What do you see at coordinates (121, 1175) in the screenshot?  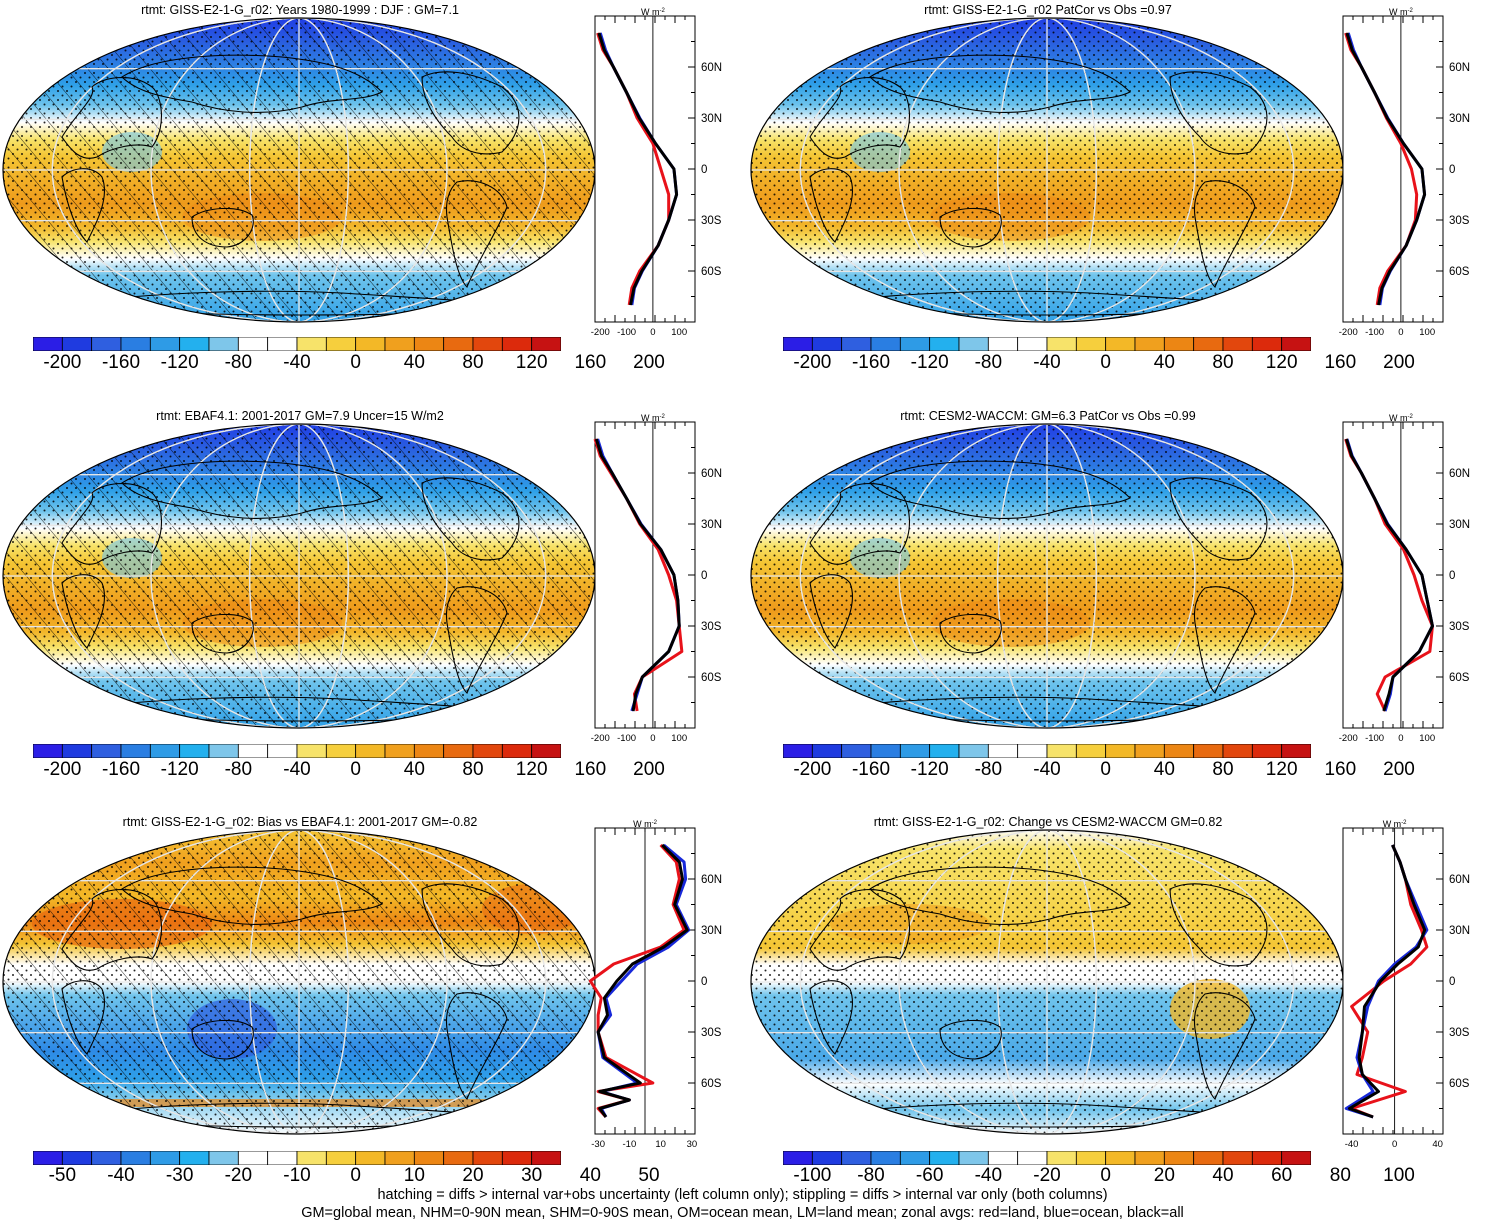 I see `colorbar-tick-label: -40` at bounding box center [121, 1175].